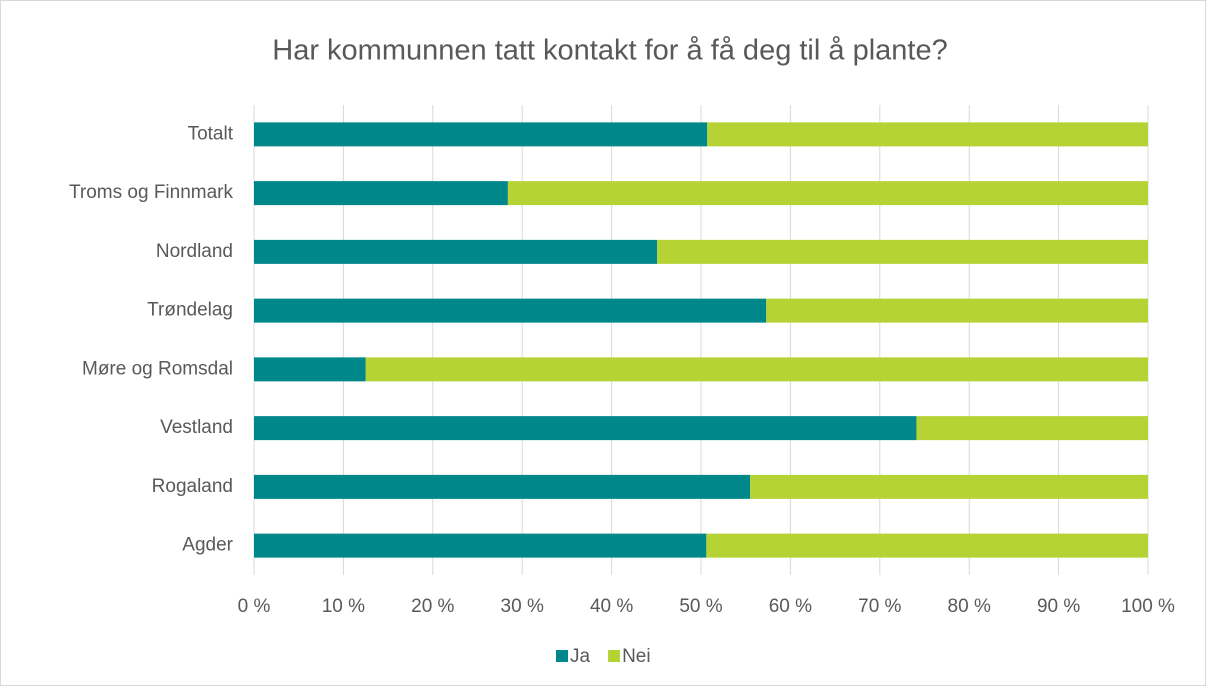  Describe the element at coordinates (700, 606) in the screenshot. I see `x-tick-label: 50 %` at that location.